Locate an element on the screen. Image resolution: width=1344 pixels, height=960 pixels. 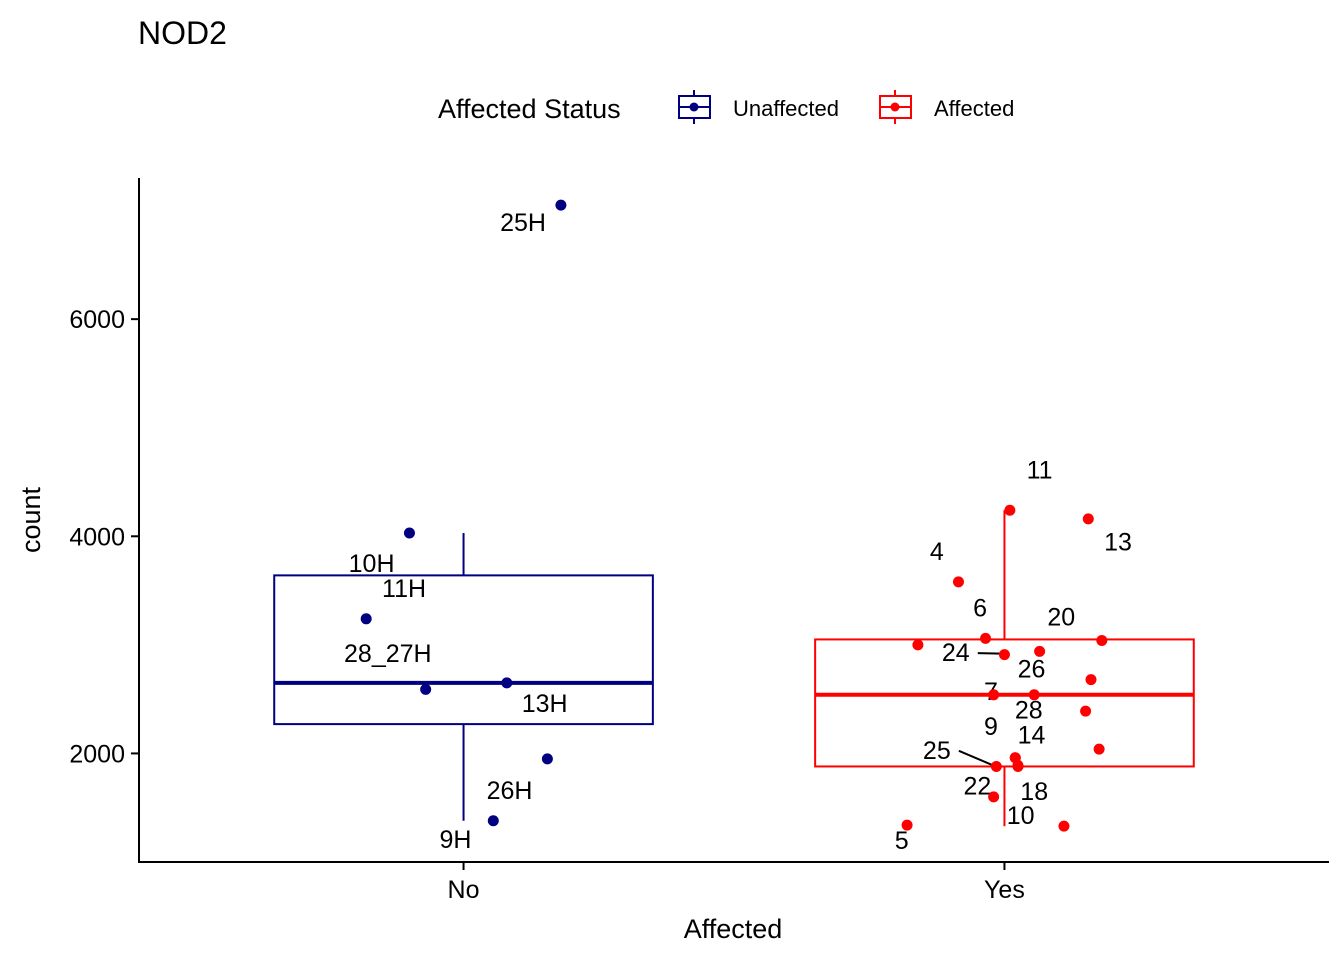
point-label: 24 is located at coordinates (956, 653).